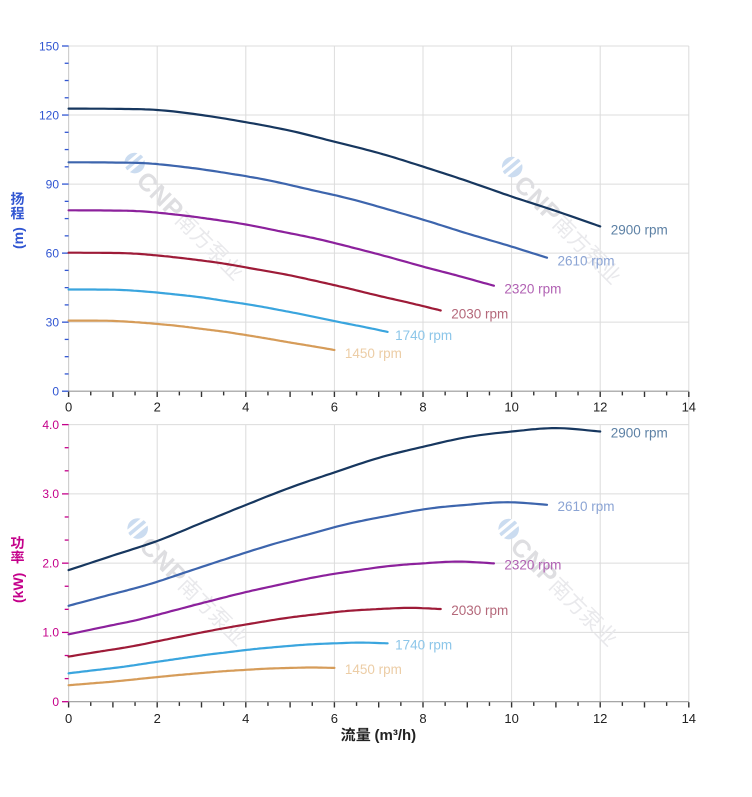 This screenshot has height=797, width=752. What do you see at coordinates (18, 588) in the screenshot?
I see `svg-text: (kW)` at bounding box center [18, 588].